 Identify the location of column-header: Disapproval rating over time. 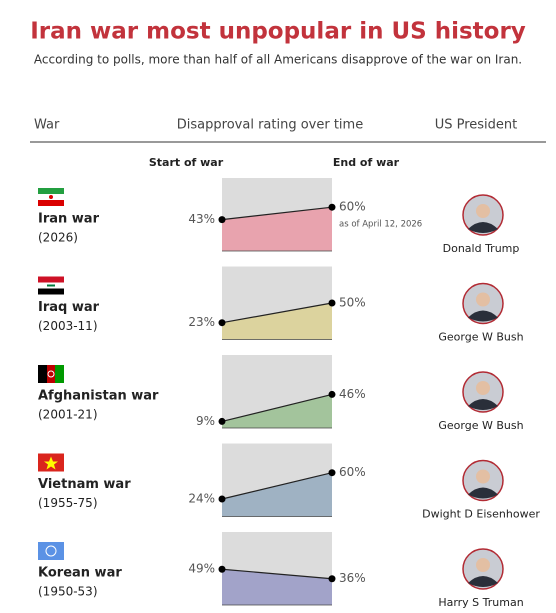
(270, 125).